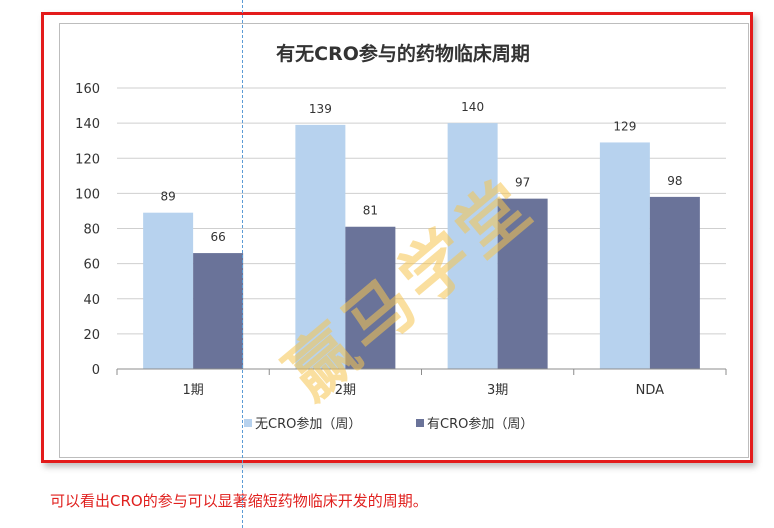 The height and width of the screenshot is (528, 774). I want to click on x-tick-label: NDA, so click(650, 390).